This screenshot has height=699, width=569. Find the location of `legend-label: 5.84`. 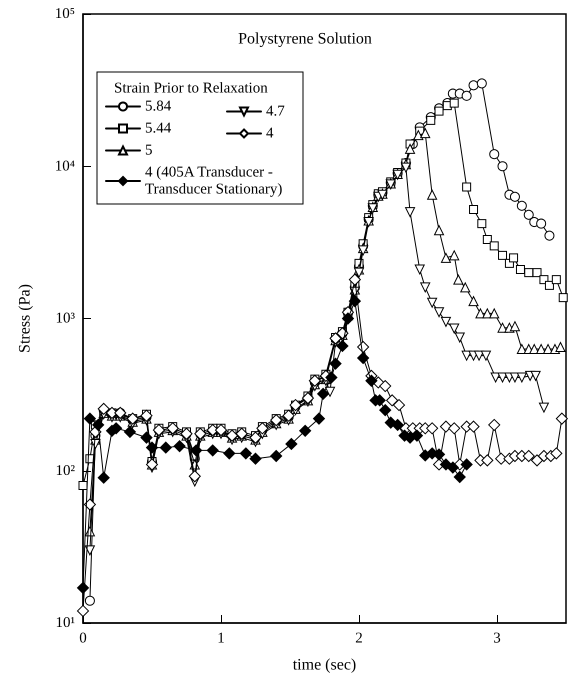

legend-label: 5.84 is located at coordinates (158, 106).